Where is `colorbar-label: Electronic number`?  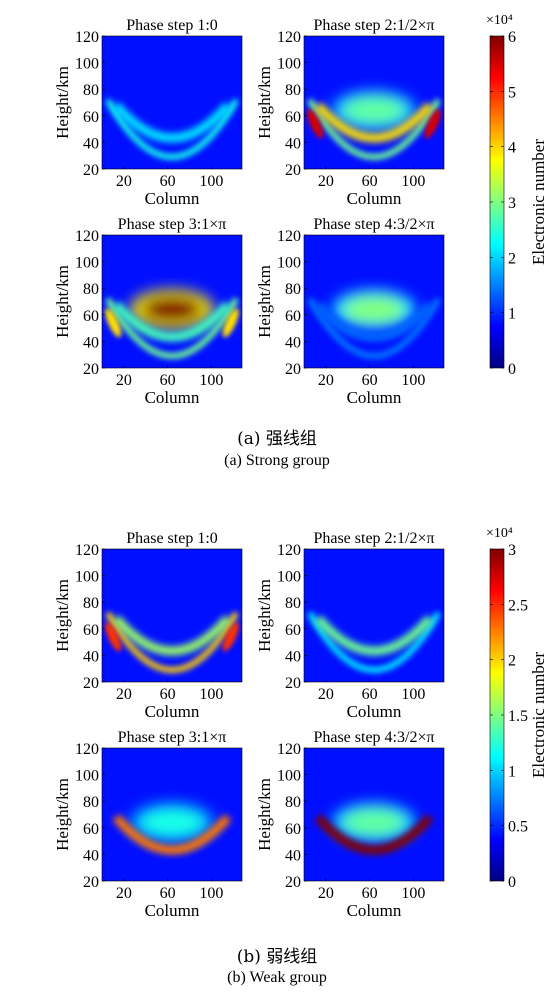 colorbar-label: Electronic number is located at coordinates (538, 202).